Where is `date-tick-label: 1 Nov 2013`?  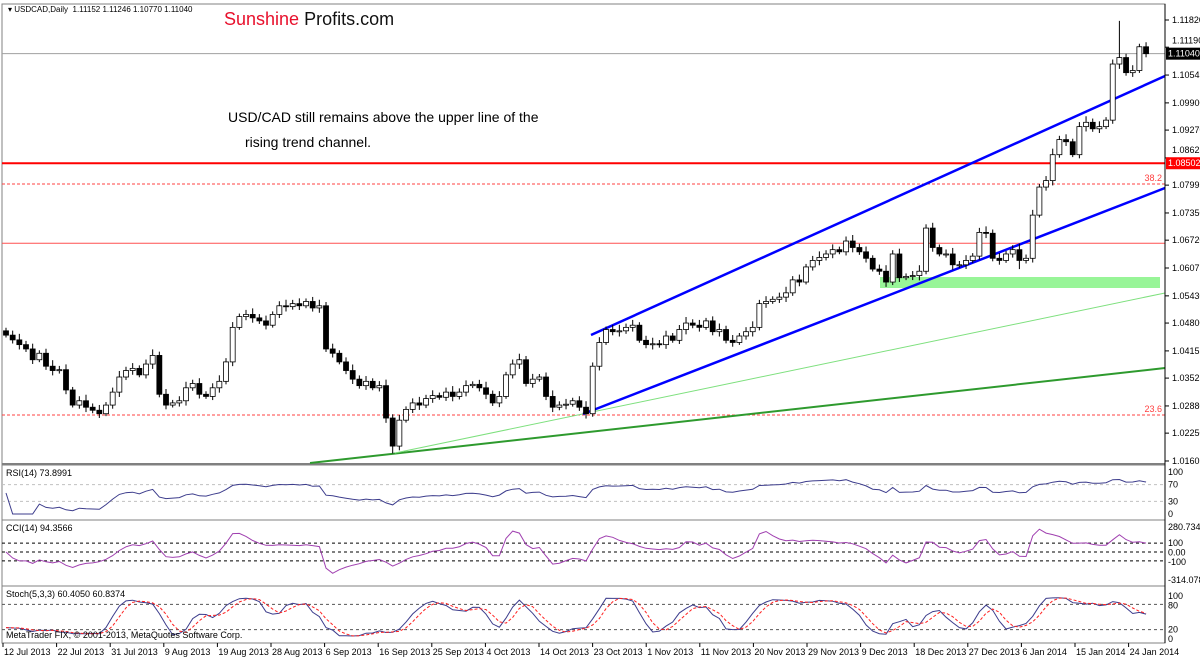 date-tick-label: 1 Nov 2013 is located at coordinates (670, 652).